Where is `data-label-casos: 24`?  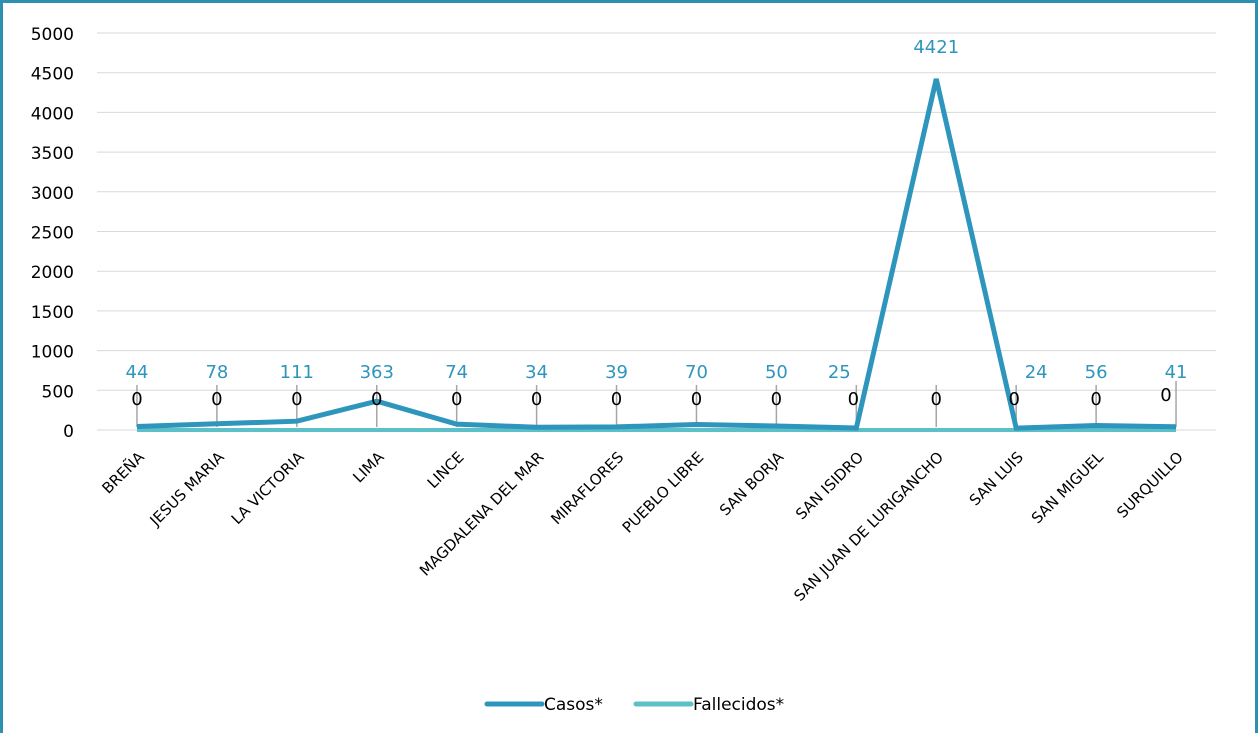
data-label-casos: 24 is located at coordinates (1036, 372).